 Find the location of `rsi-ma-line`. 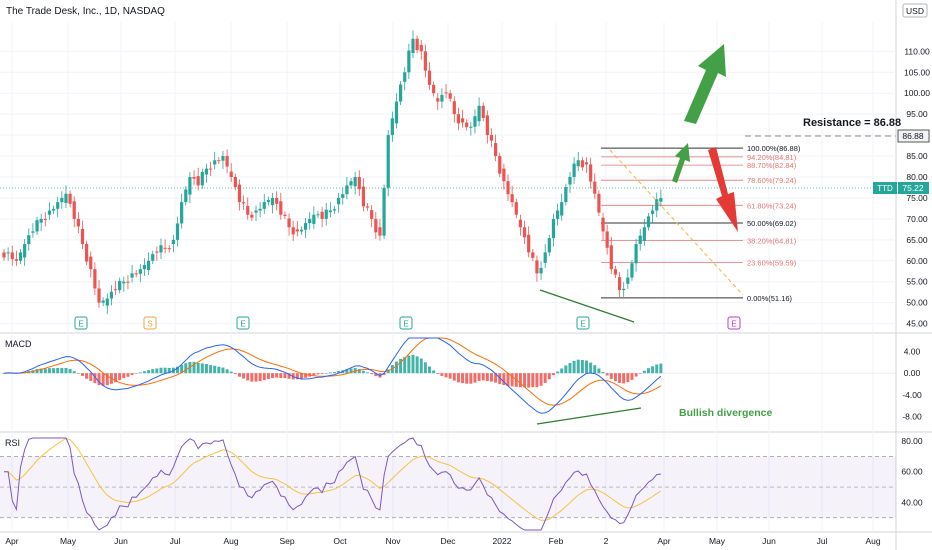

rsi-ma-line is located at coordinates (333, 479).